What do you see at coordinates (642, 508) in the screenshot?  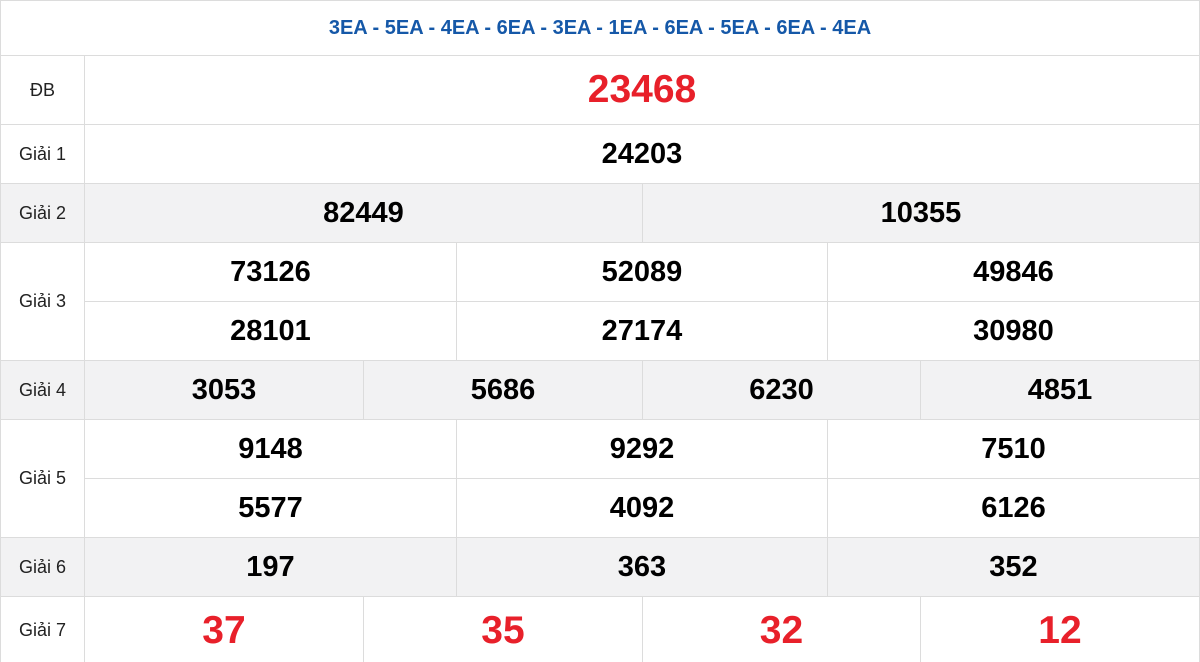 I see `prize-number: 4092` at bounding box center [642, 508].